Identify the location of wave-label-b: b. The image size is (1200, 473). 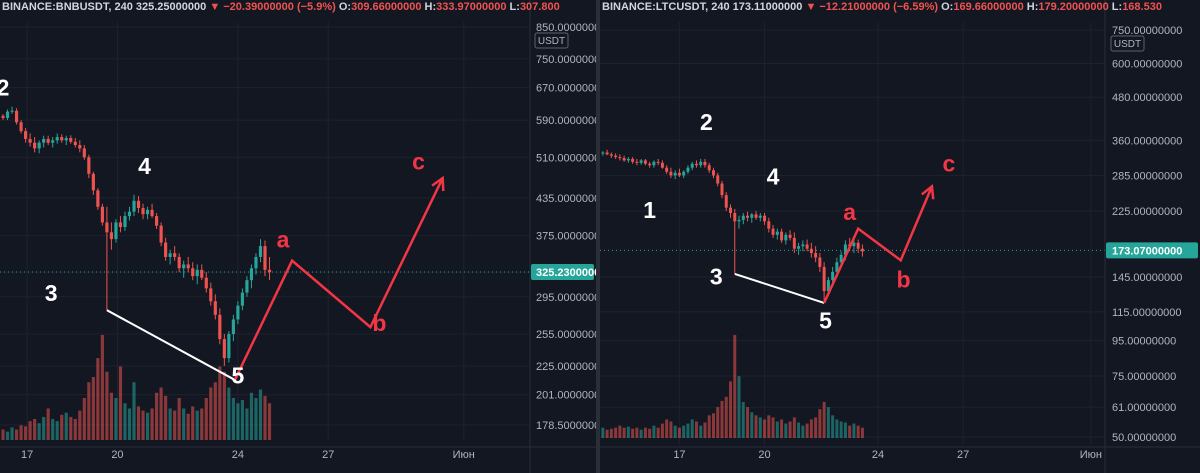
(904, 280).